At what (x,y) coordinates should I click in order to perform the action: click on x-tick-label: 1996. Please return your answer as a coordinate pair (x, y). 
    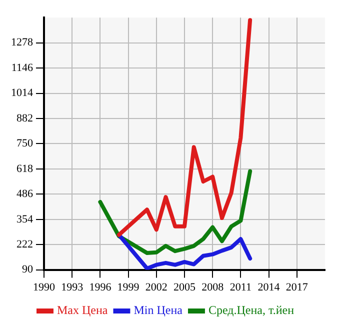
    Looking at the image, I should click on (100, 287).